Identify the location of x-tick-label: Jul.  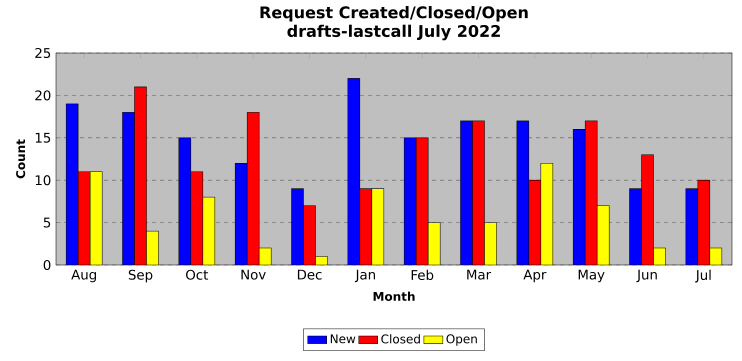
(703, 276).